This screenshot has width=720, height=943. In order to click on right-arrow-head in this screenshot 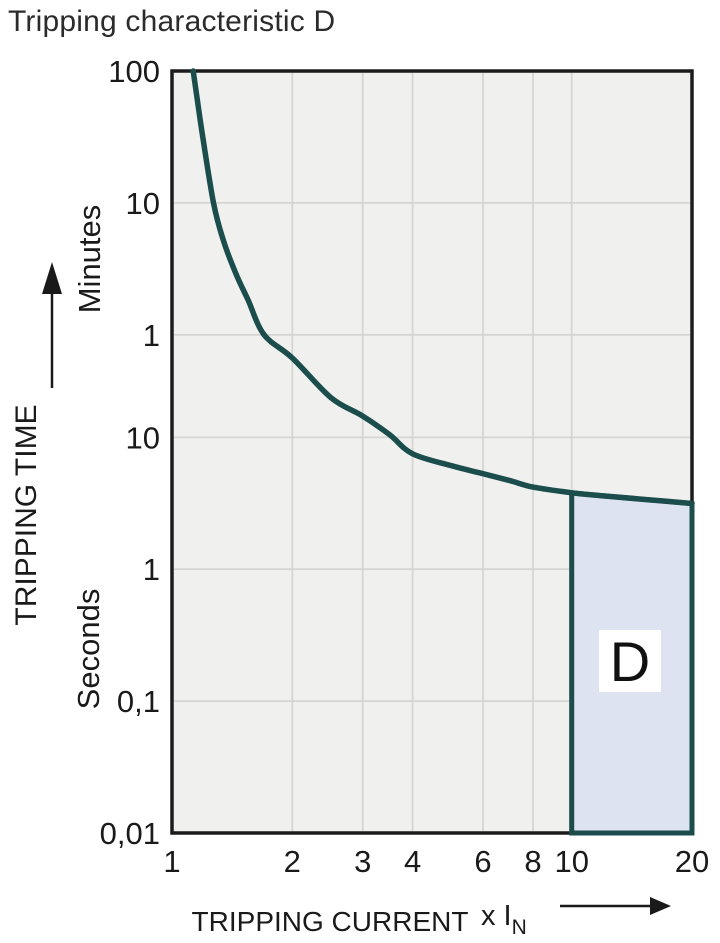, I will do `click(660, 906)`.